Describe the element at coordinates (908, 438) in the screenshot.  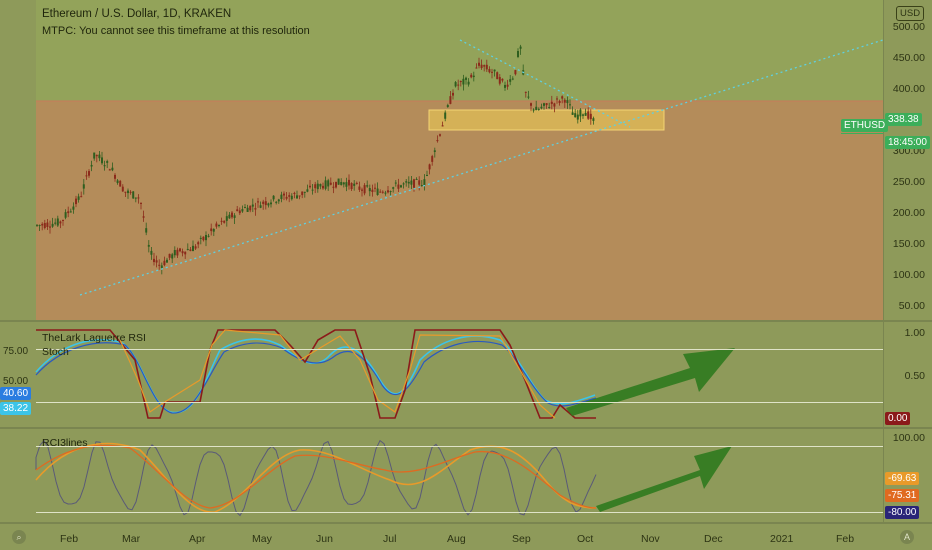
I see `rci-tick: 100.00` at that location.